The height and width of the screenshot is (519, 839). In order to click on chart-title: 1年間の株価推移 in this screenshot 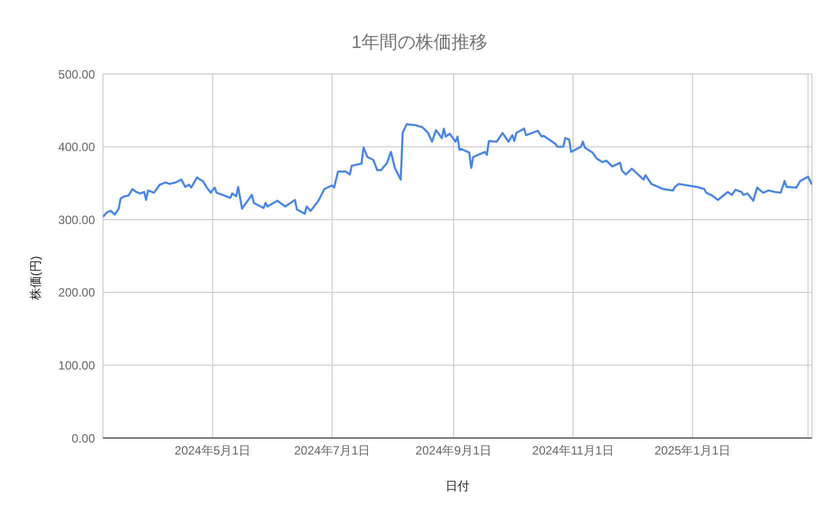, I will do `click(419, 42)`.